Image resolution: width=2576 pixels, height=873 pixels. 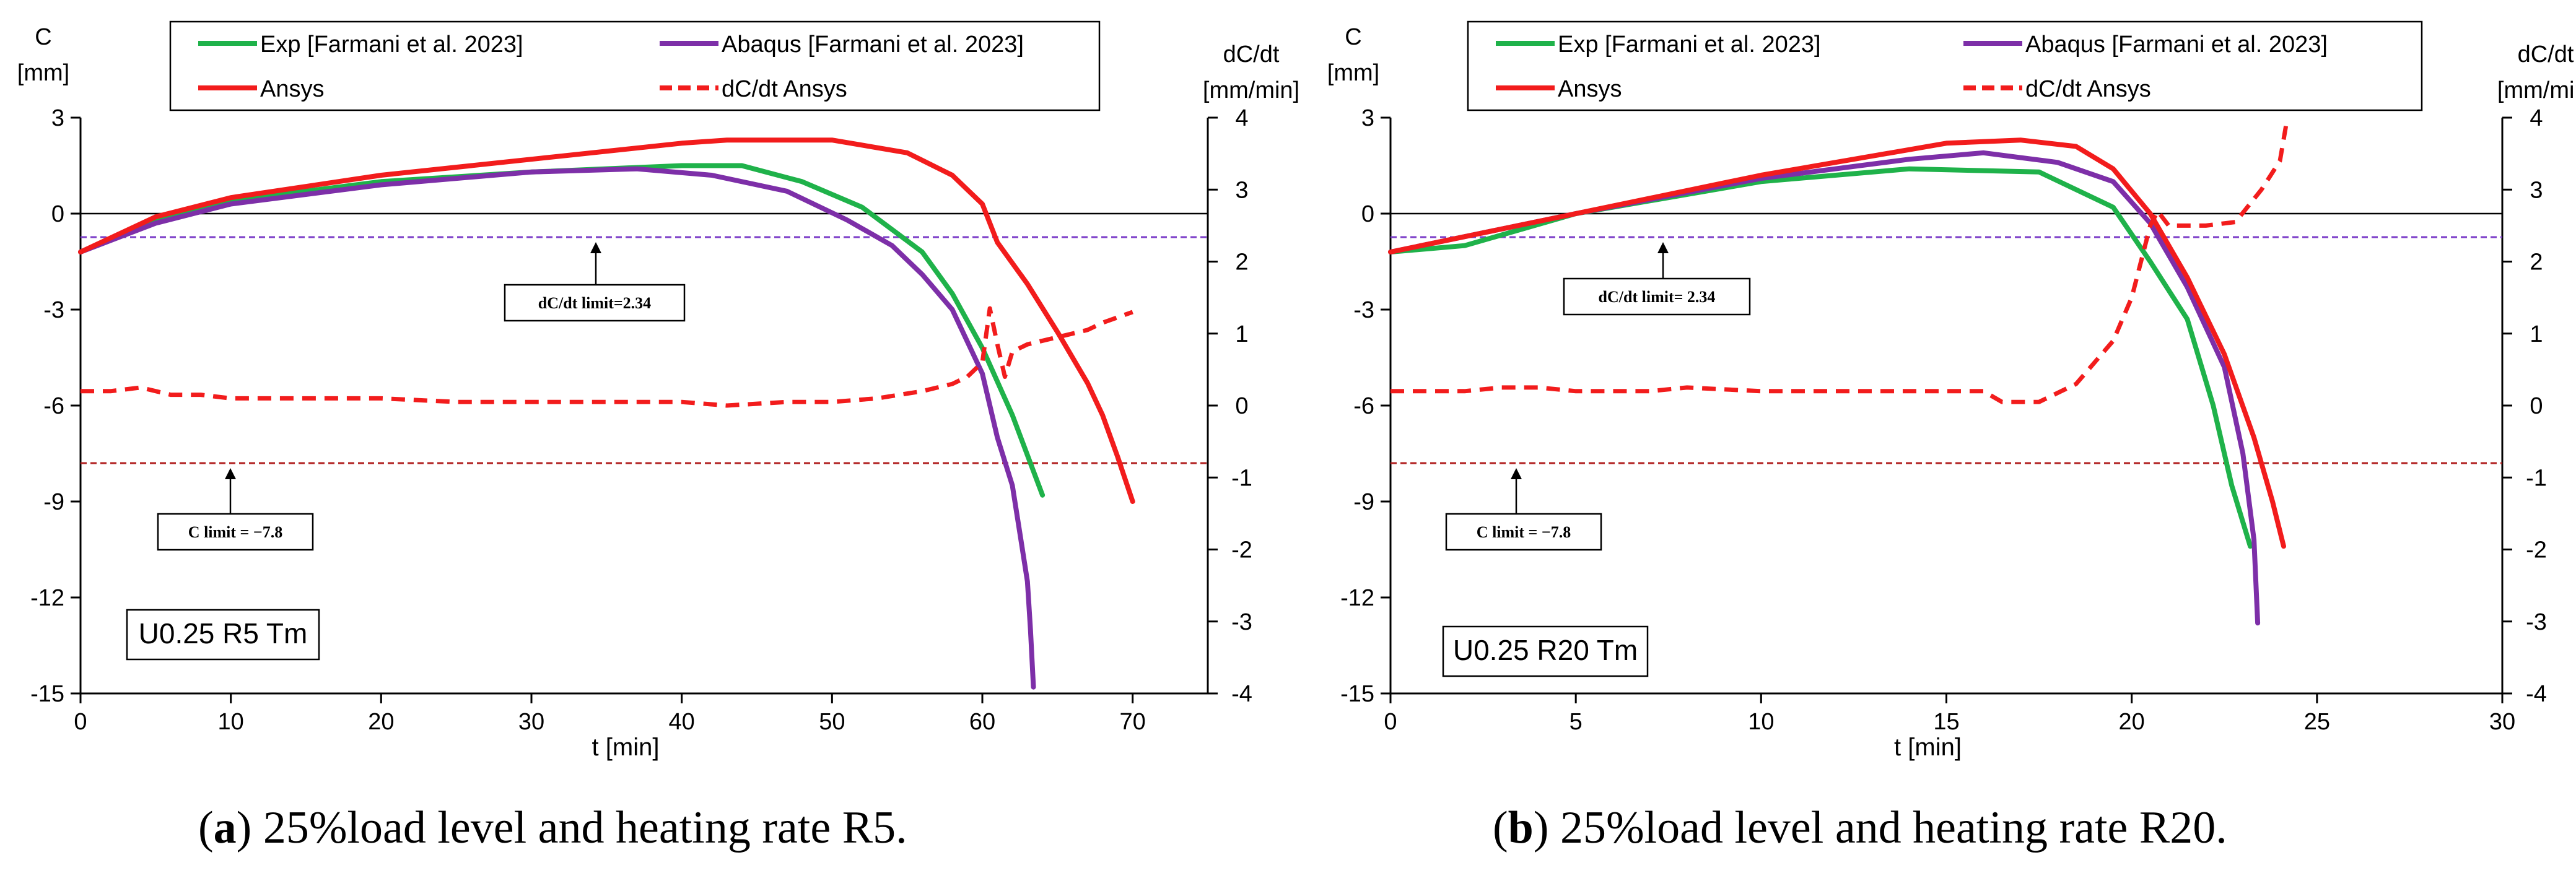 I want to click on dcdt-limit-label: dC/dt limit=2.34, so click(x=594, y=303).